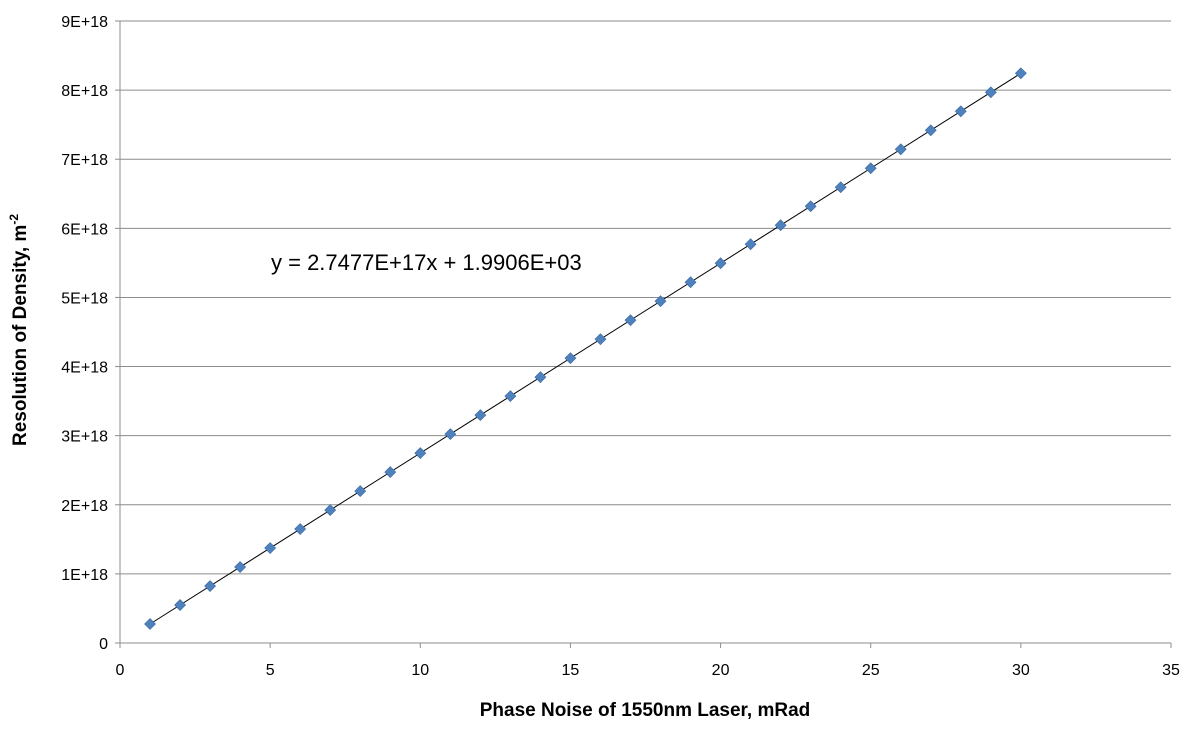 The height and width of the screenshot is (730, 1193). I want to click on x-tick-label: 20, so click(721, 670).